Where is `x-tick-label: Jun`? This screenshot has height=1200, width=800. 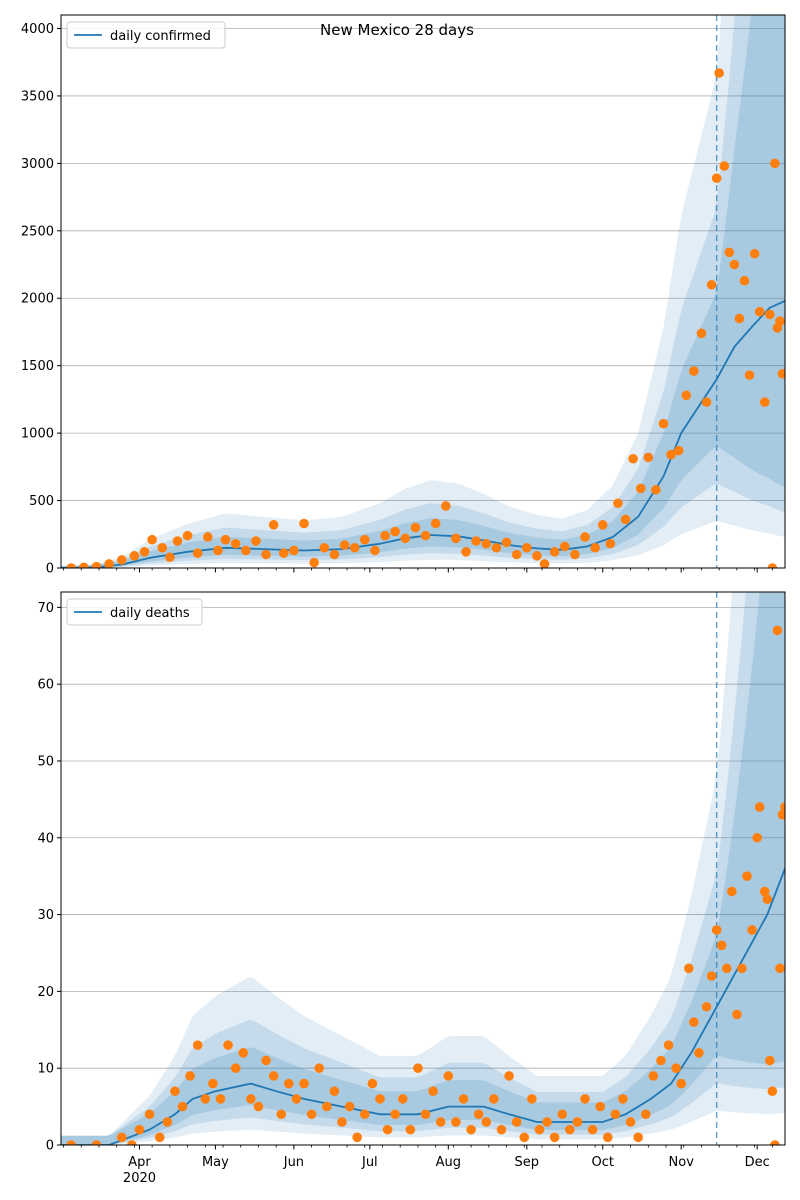 x-tick-label: Jun is located at coordinates (293, 1162).